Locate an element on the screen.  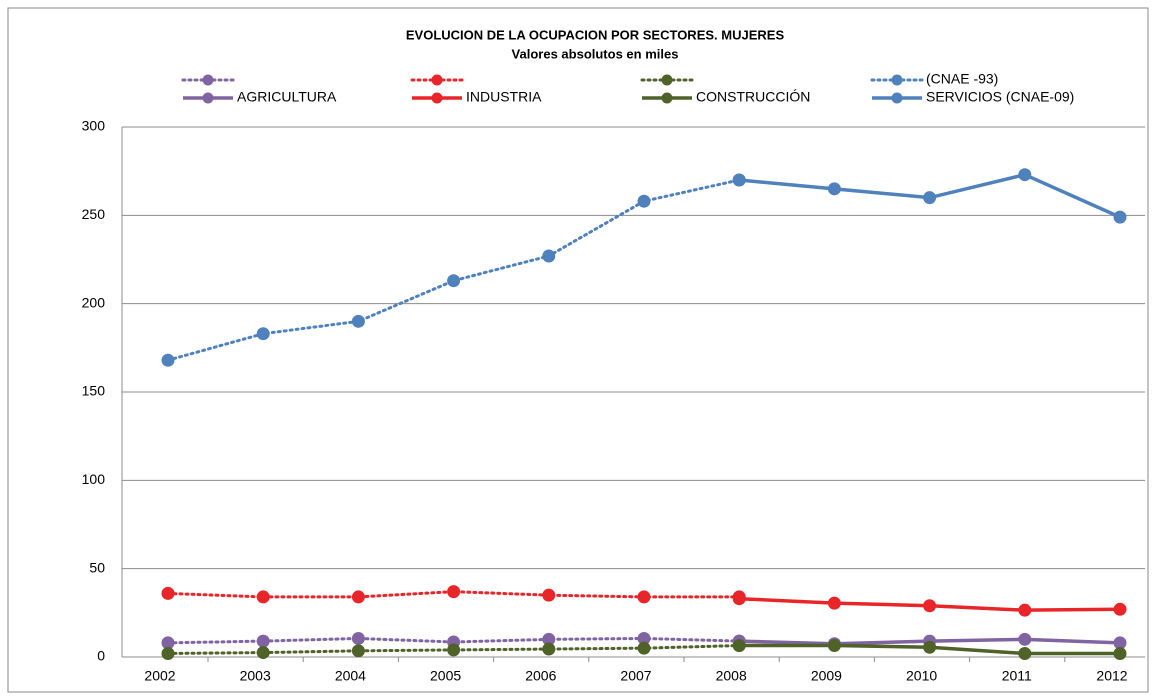
y-tick-label: 250 is located at coordinates (94, 214).